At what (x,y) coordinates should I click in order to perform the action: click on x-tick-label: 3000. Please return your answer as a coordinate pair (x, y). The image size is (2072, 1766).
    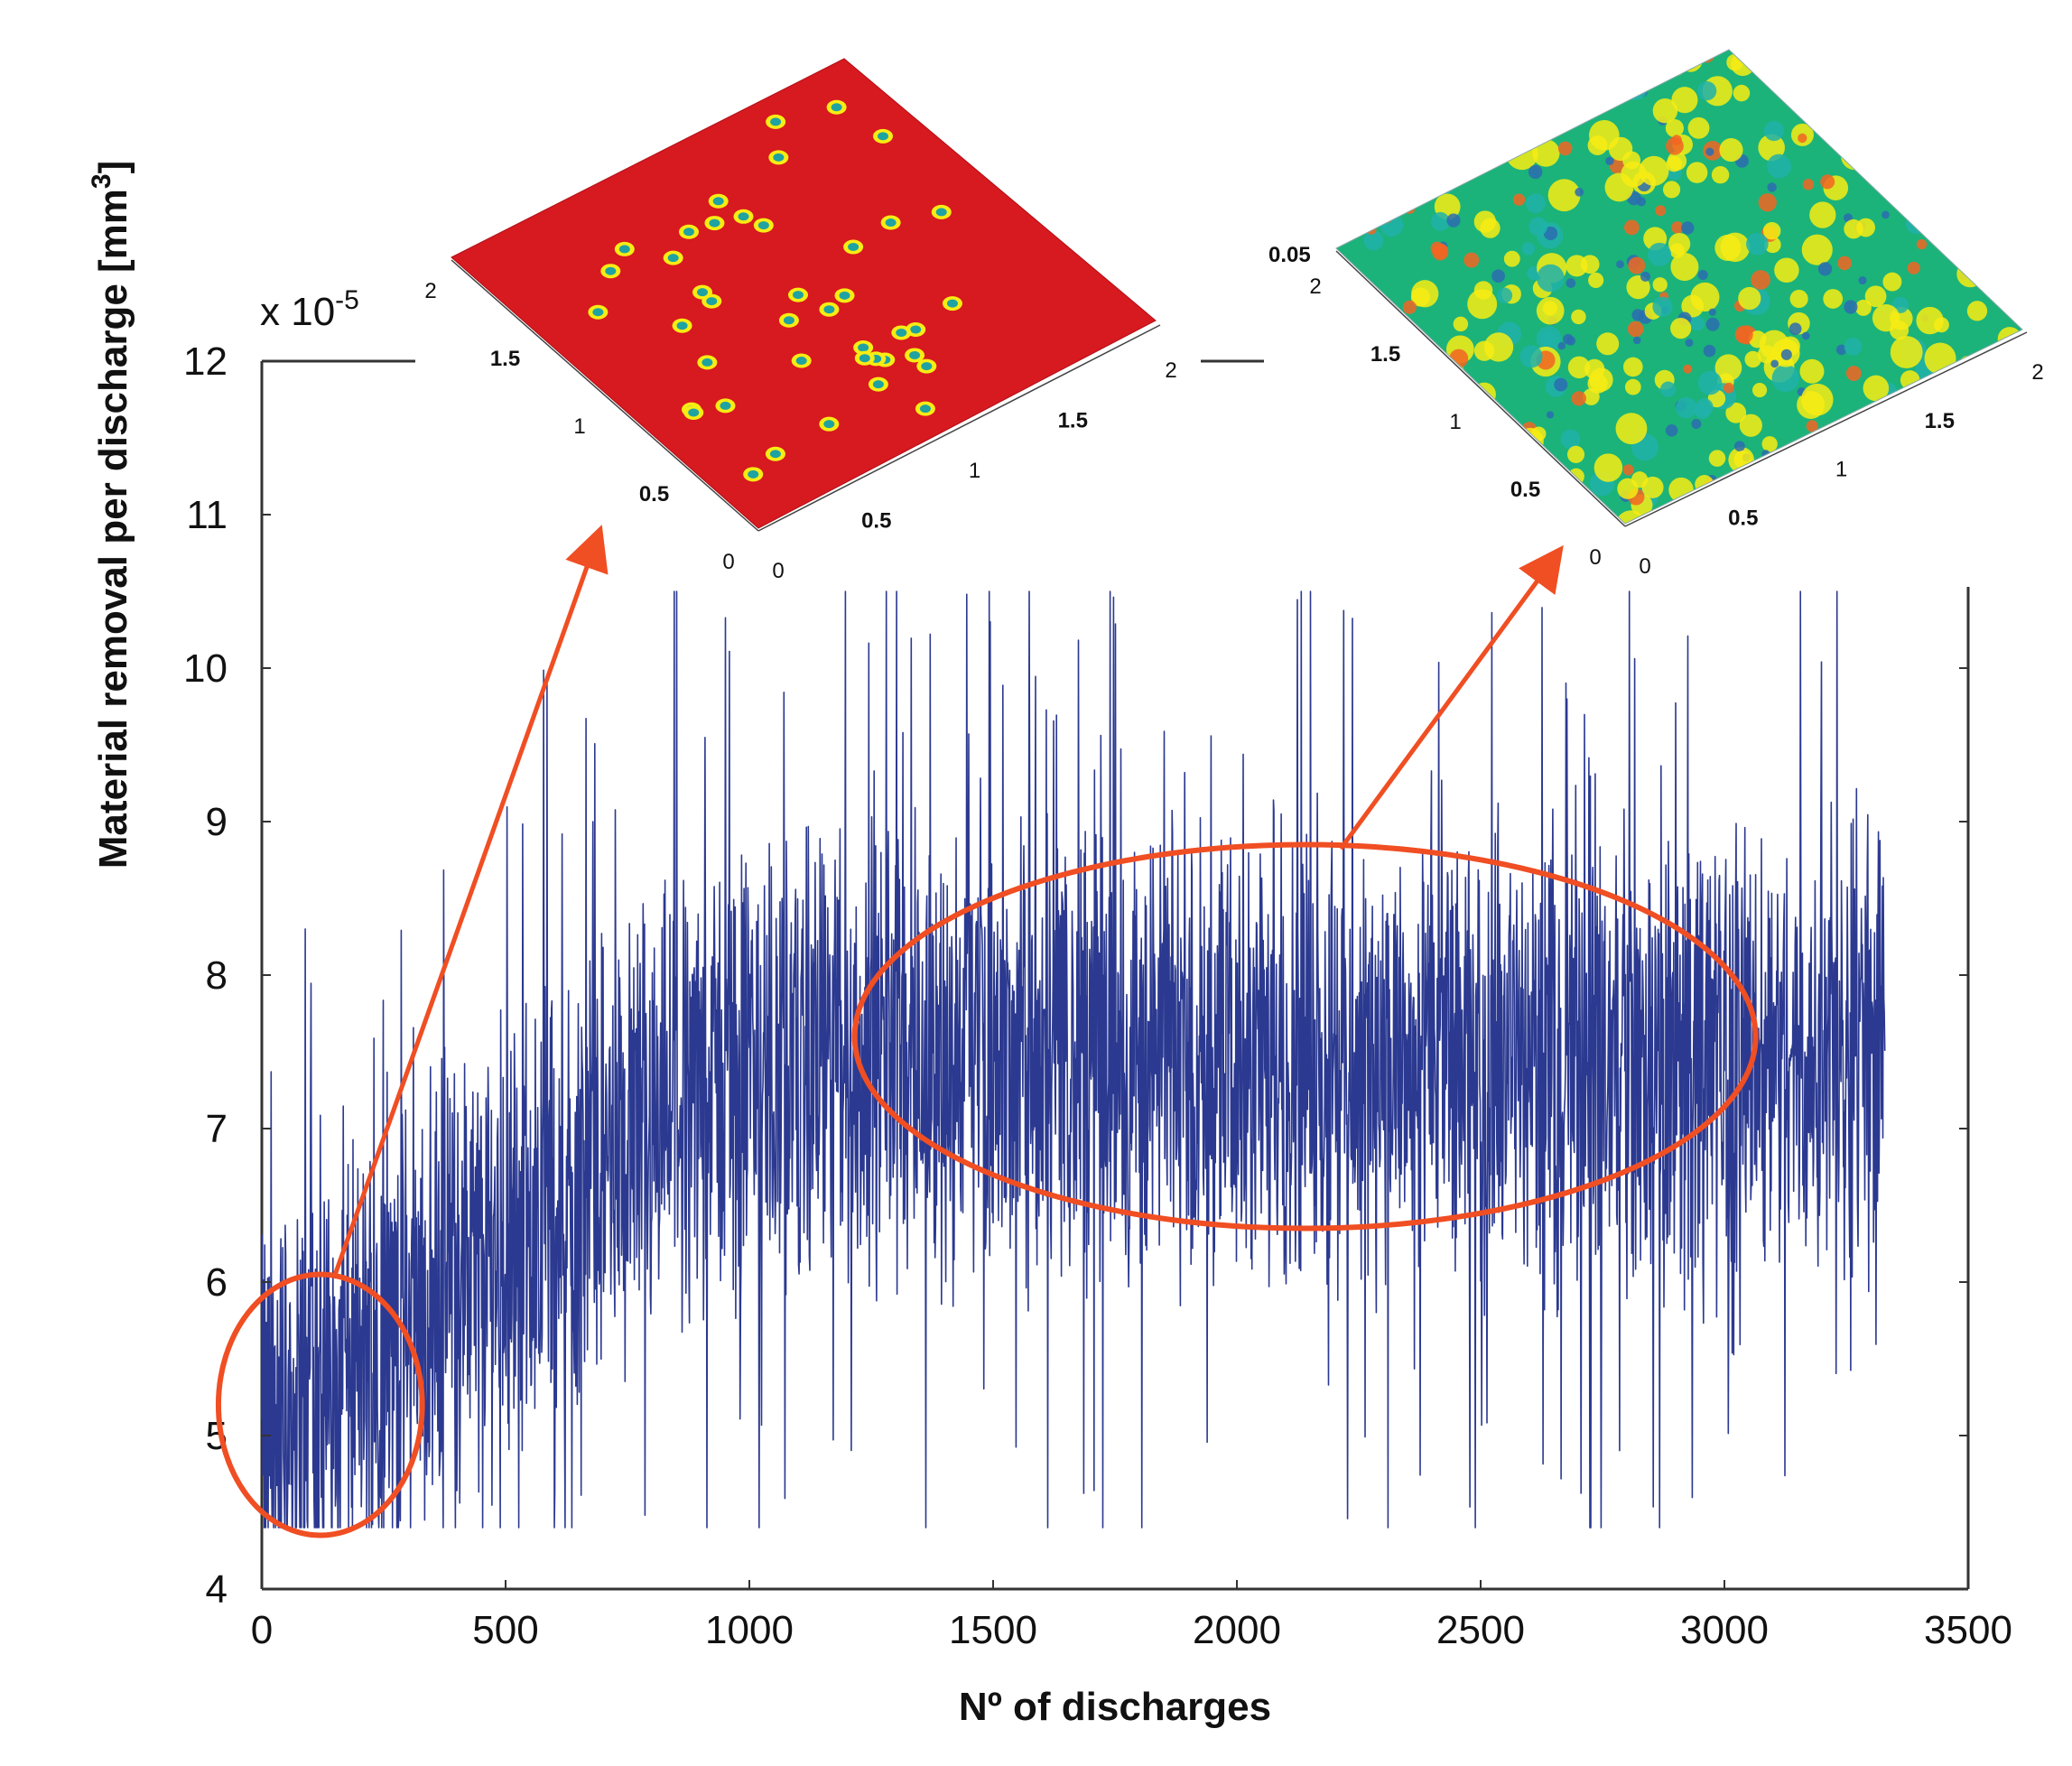
    Looking at the image, I should click on (1724, 1630).